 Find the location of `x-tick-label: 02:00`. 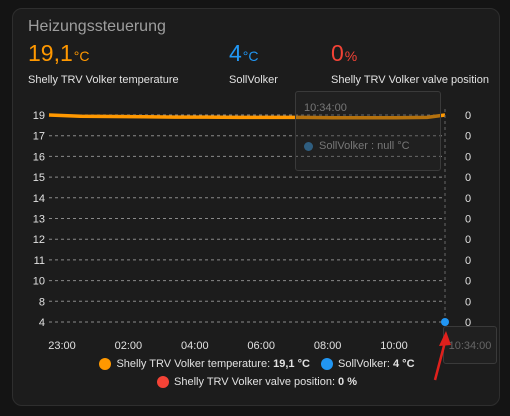

x-tick-label: 02:00 is located at coordinates (129, 346).